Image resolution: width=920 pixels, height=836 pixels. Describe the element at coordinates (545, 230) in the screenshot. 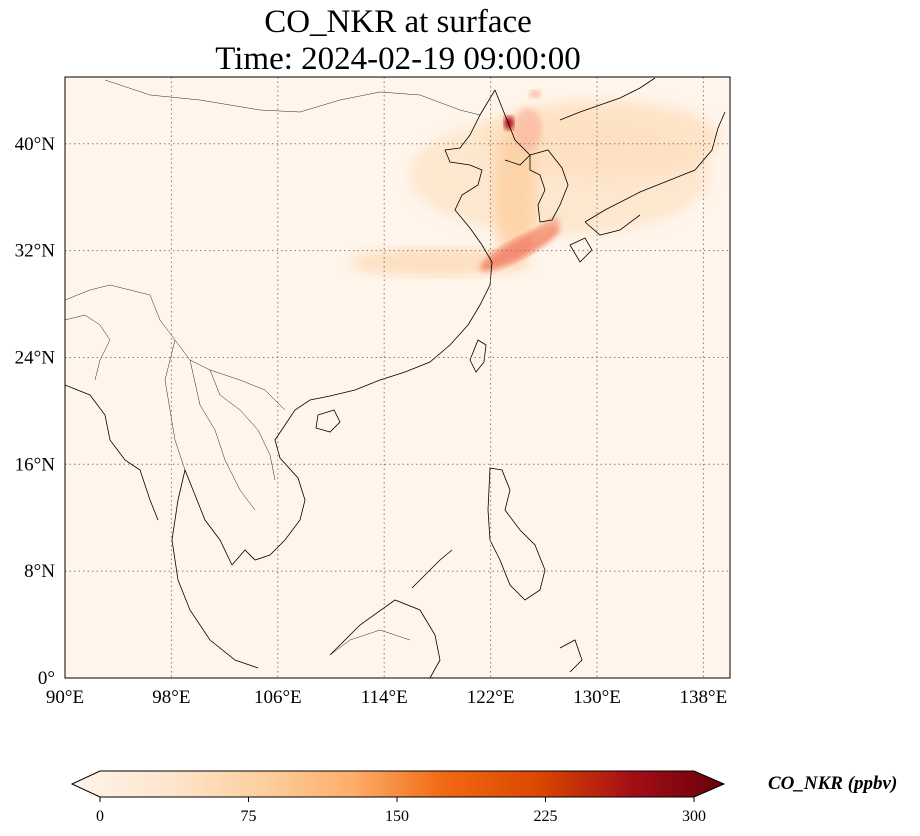

I see `plume-korea-strait` at that location.